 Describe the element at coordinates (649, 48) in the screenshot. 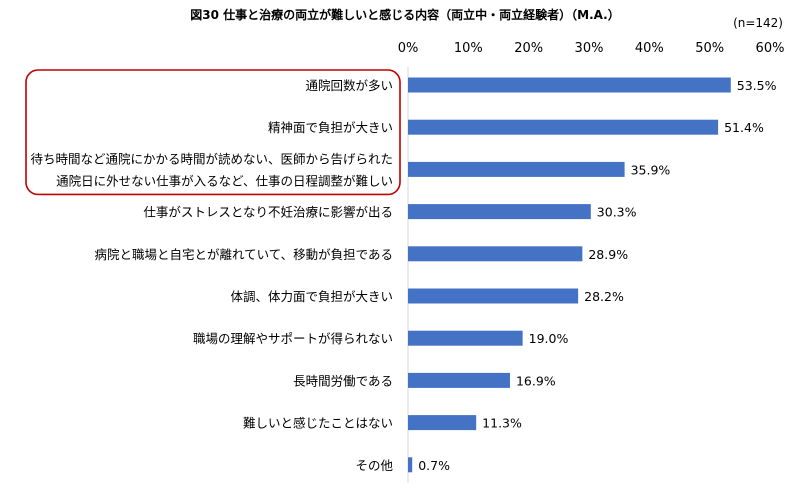

I see `x-tick-label: 40%` at that location.